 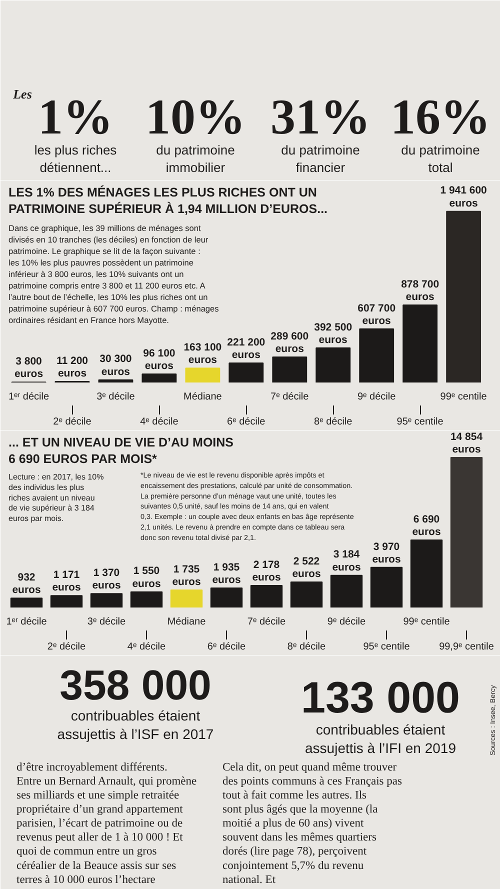 What do you see at coordinates (29, 368) in the screenshot?
I see `data-label: 3 800 euros` at bounding box center [29, 368].